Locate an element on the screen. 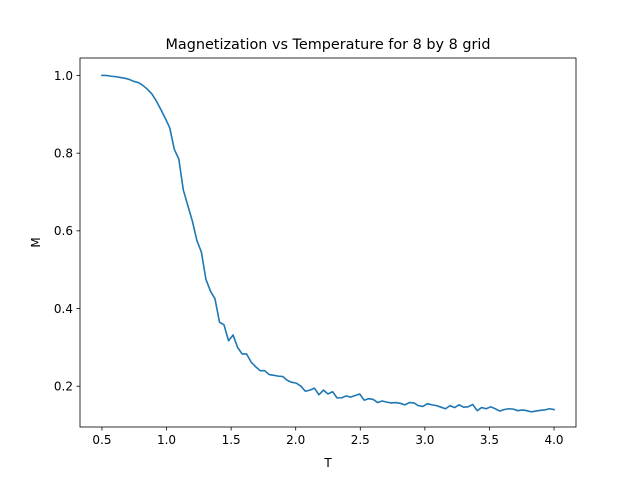 The width and height of the screenshot is (640, 480). y-tick-label: 0.8 is located at coordinates (63, 153).